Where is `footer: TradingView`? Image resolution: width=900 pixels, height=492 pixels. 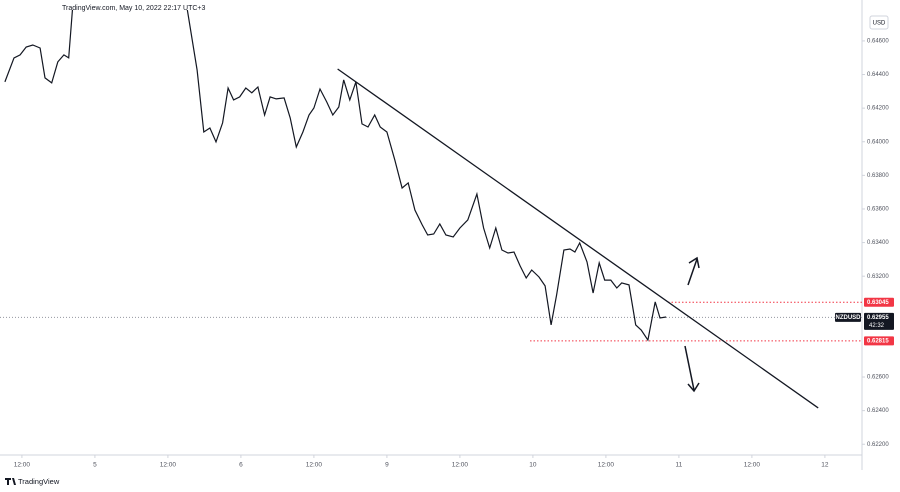
footer: TradingView is located at coordinates (39, 481).